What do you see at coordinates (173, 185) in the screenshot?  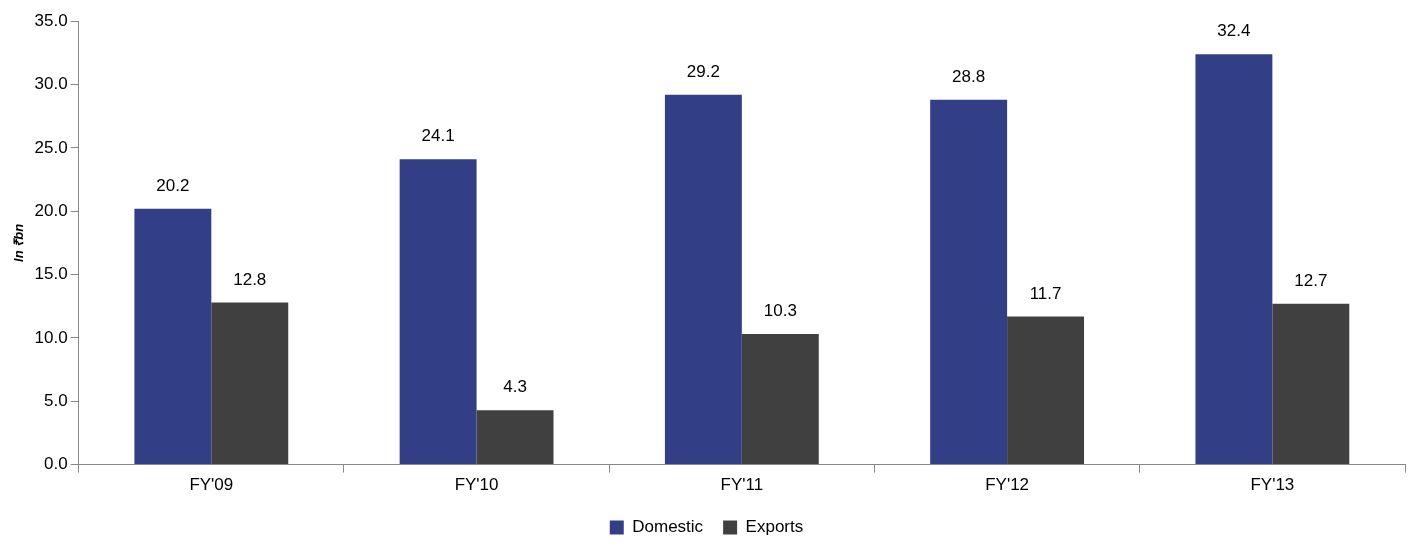 I see `data-label: 20.2` at bounding box center [173, 185].